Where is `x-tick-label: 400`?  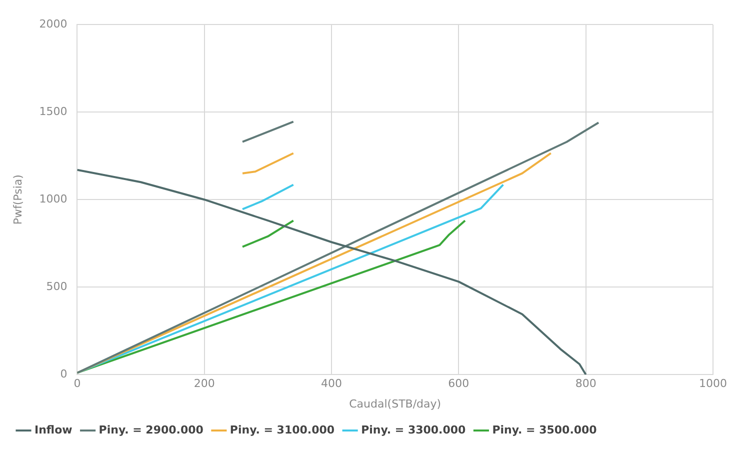
x-tick-label: 400 is located at coordinates (331, 383).